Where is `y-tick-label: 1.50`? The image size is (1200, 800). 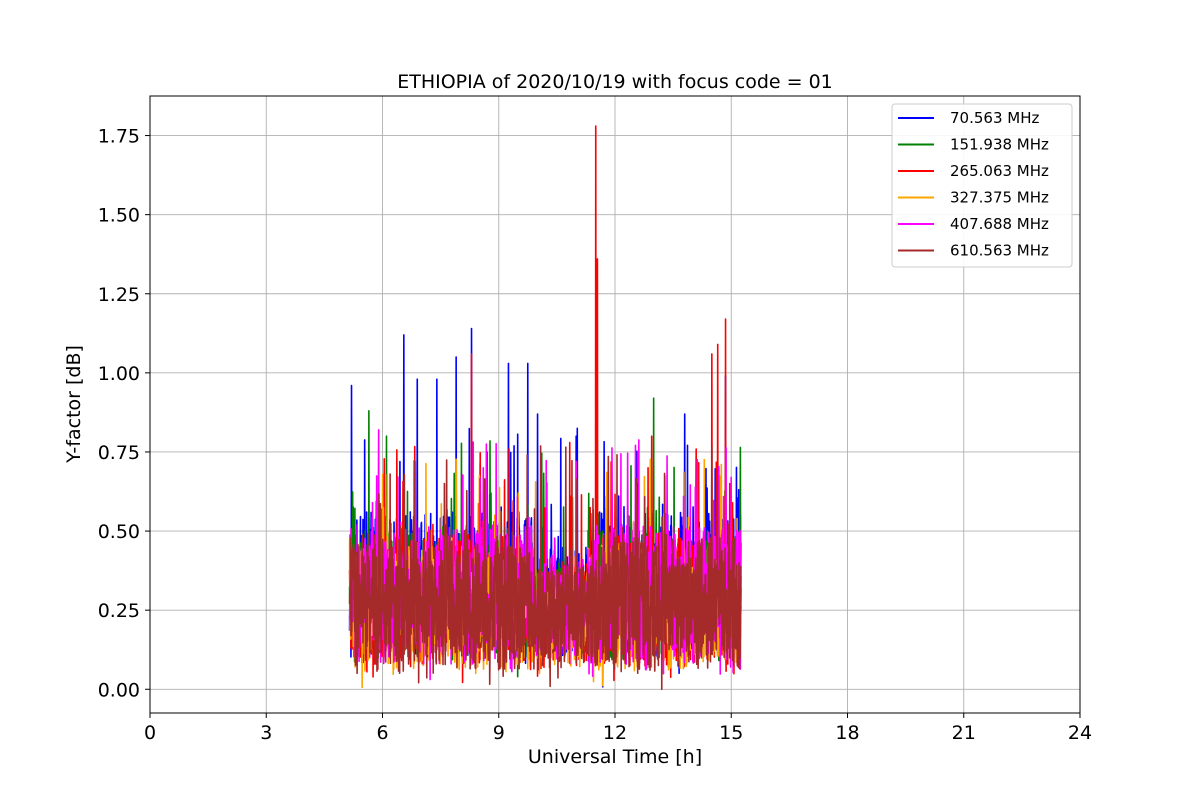
y-tick-label: 1.50 is located at coordinates (119, 216).